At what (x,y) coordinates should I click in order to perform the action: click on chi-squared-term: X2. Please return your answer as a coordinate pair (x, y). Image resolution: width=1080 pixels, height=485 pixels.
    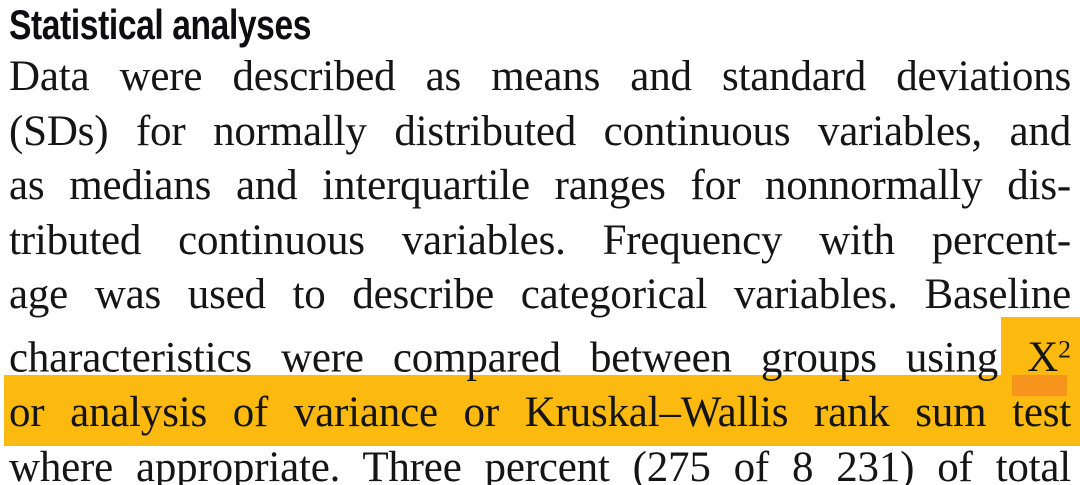
    Looking at the image, I should click on (1049, 357).